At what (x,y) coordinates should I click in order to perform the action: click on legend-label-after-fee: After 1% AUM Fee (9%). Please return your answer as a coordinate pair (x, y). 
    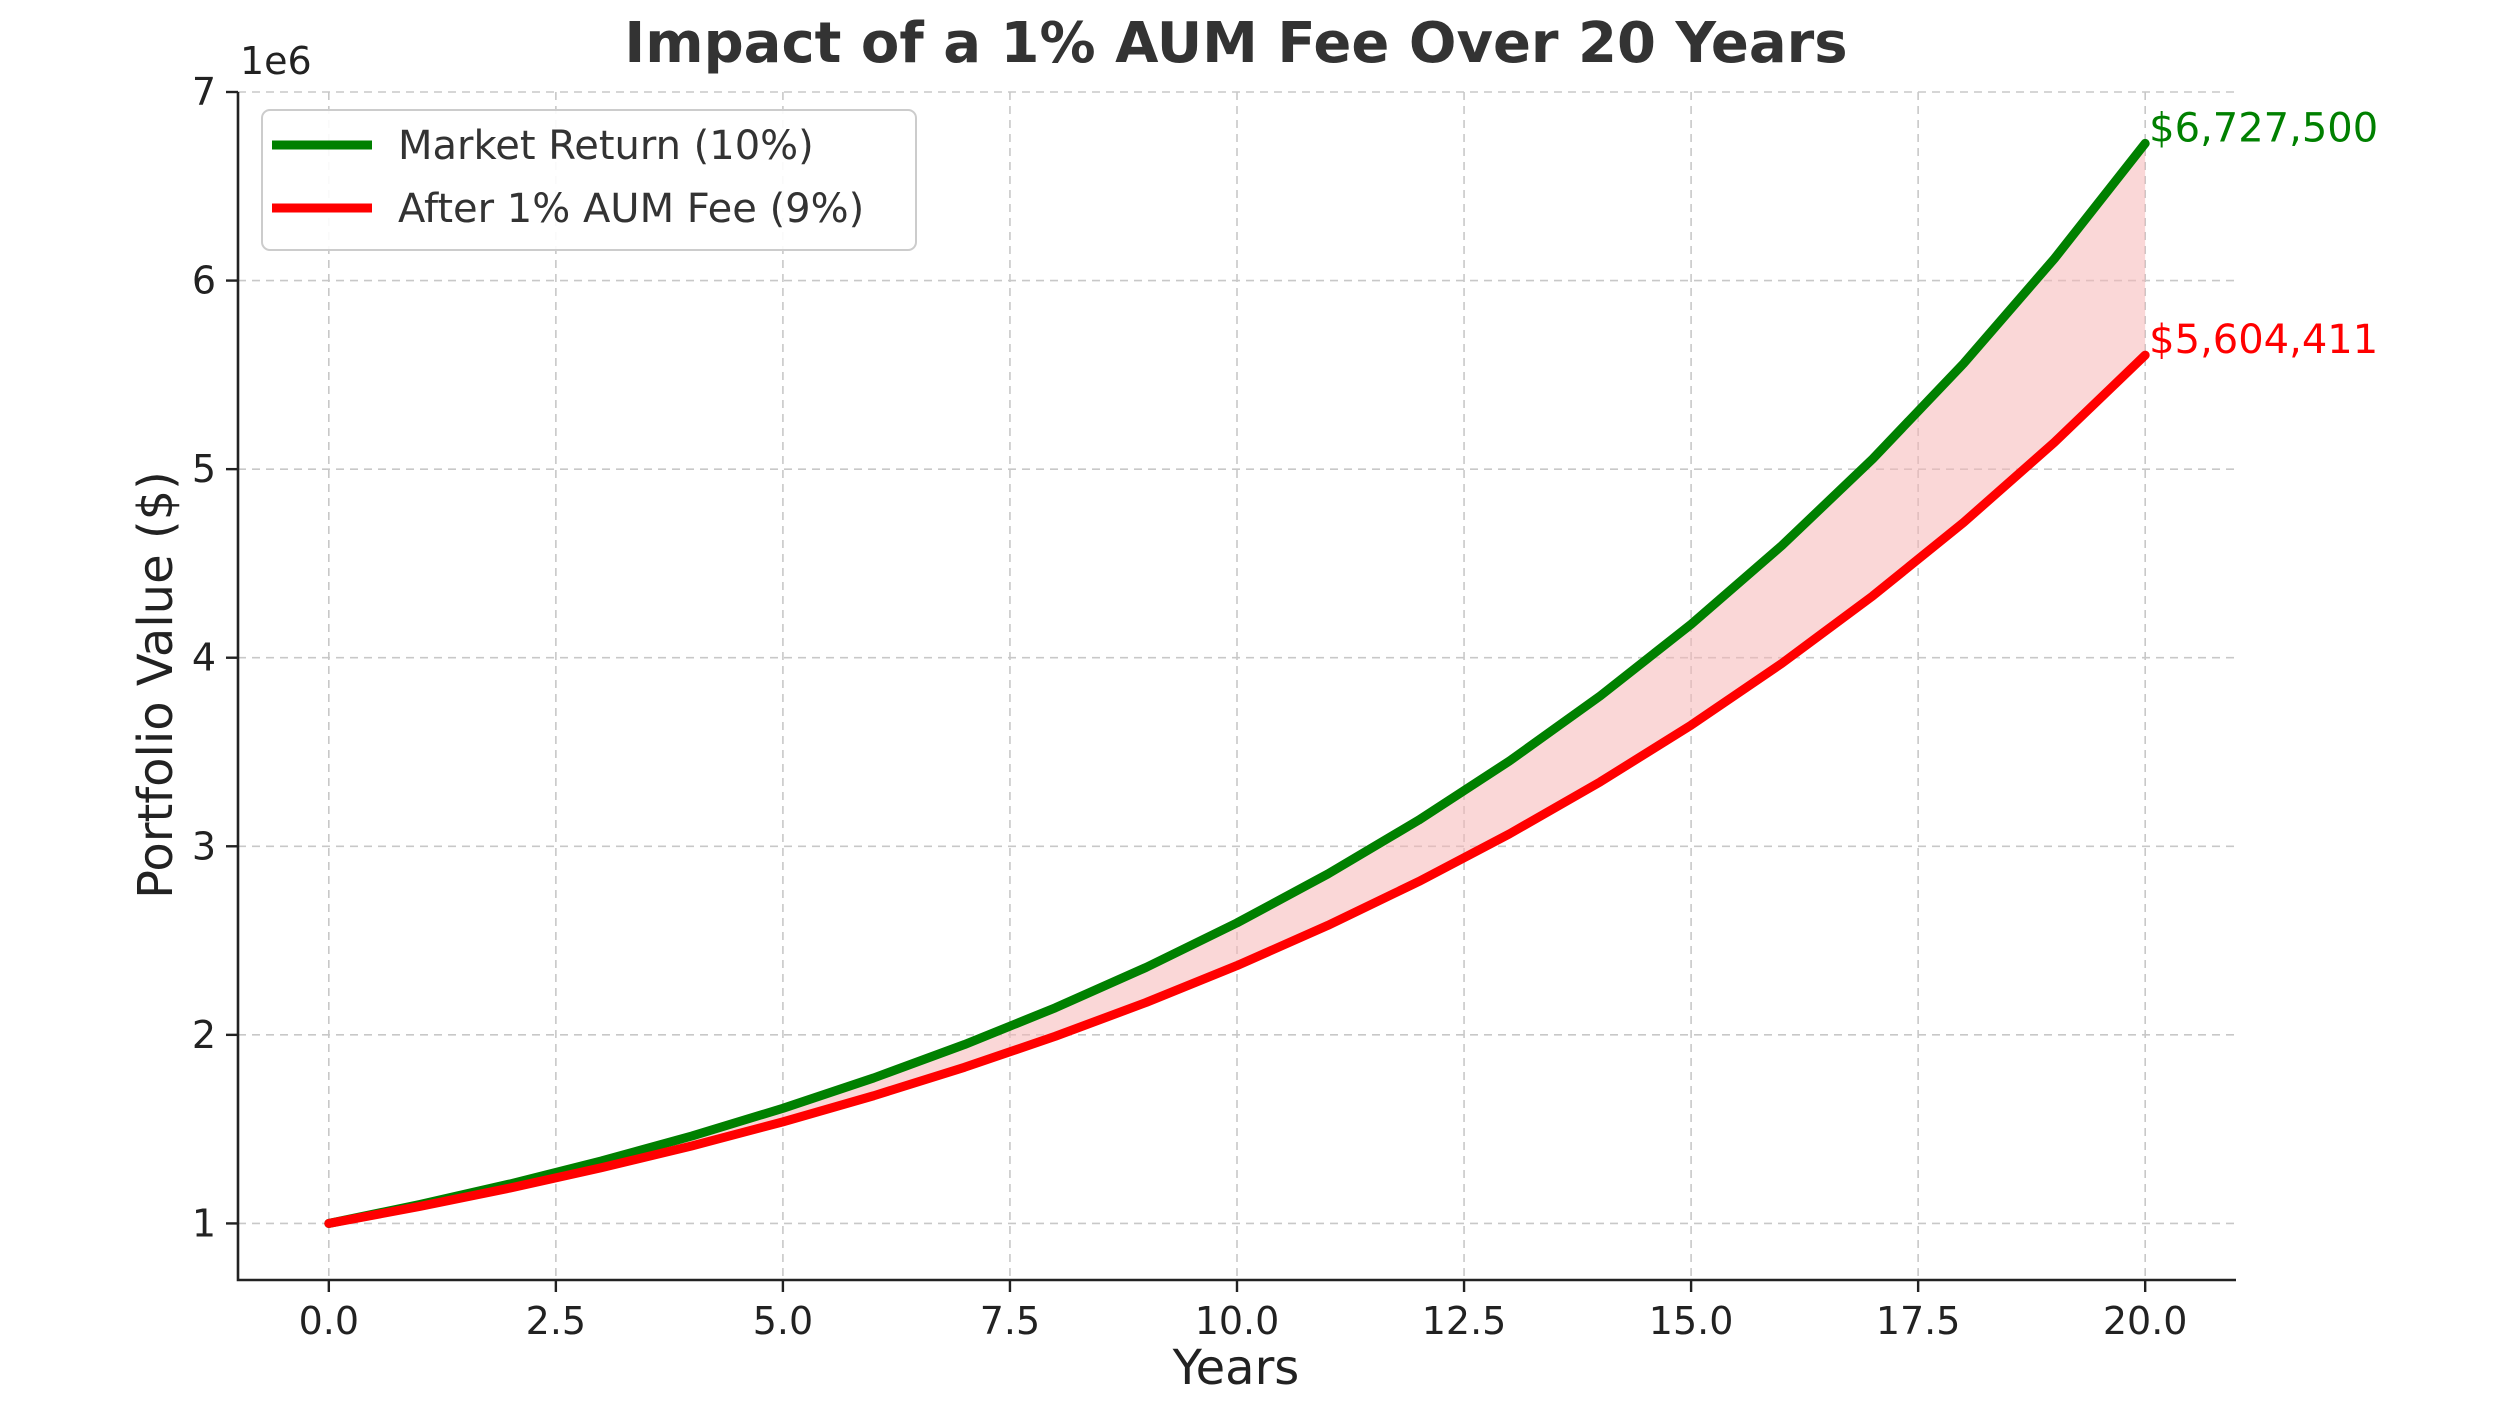
    Looking at the image, I should click on (631, 209).